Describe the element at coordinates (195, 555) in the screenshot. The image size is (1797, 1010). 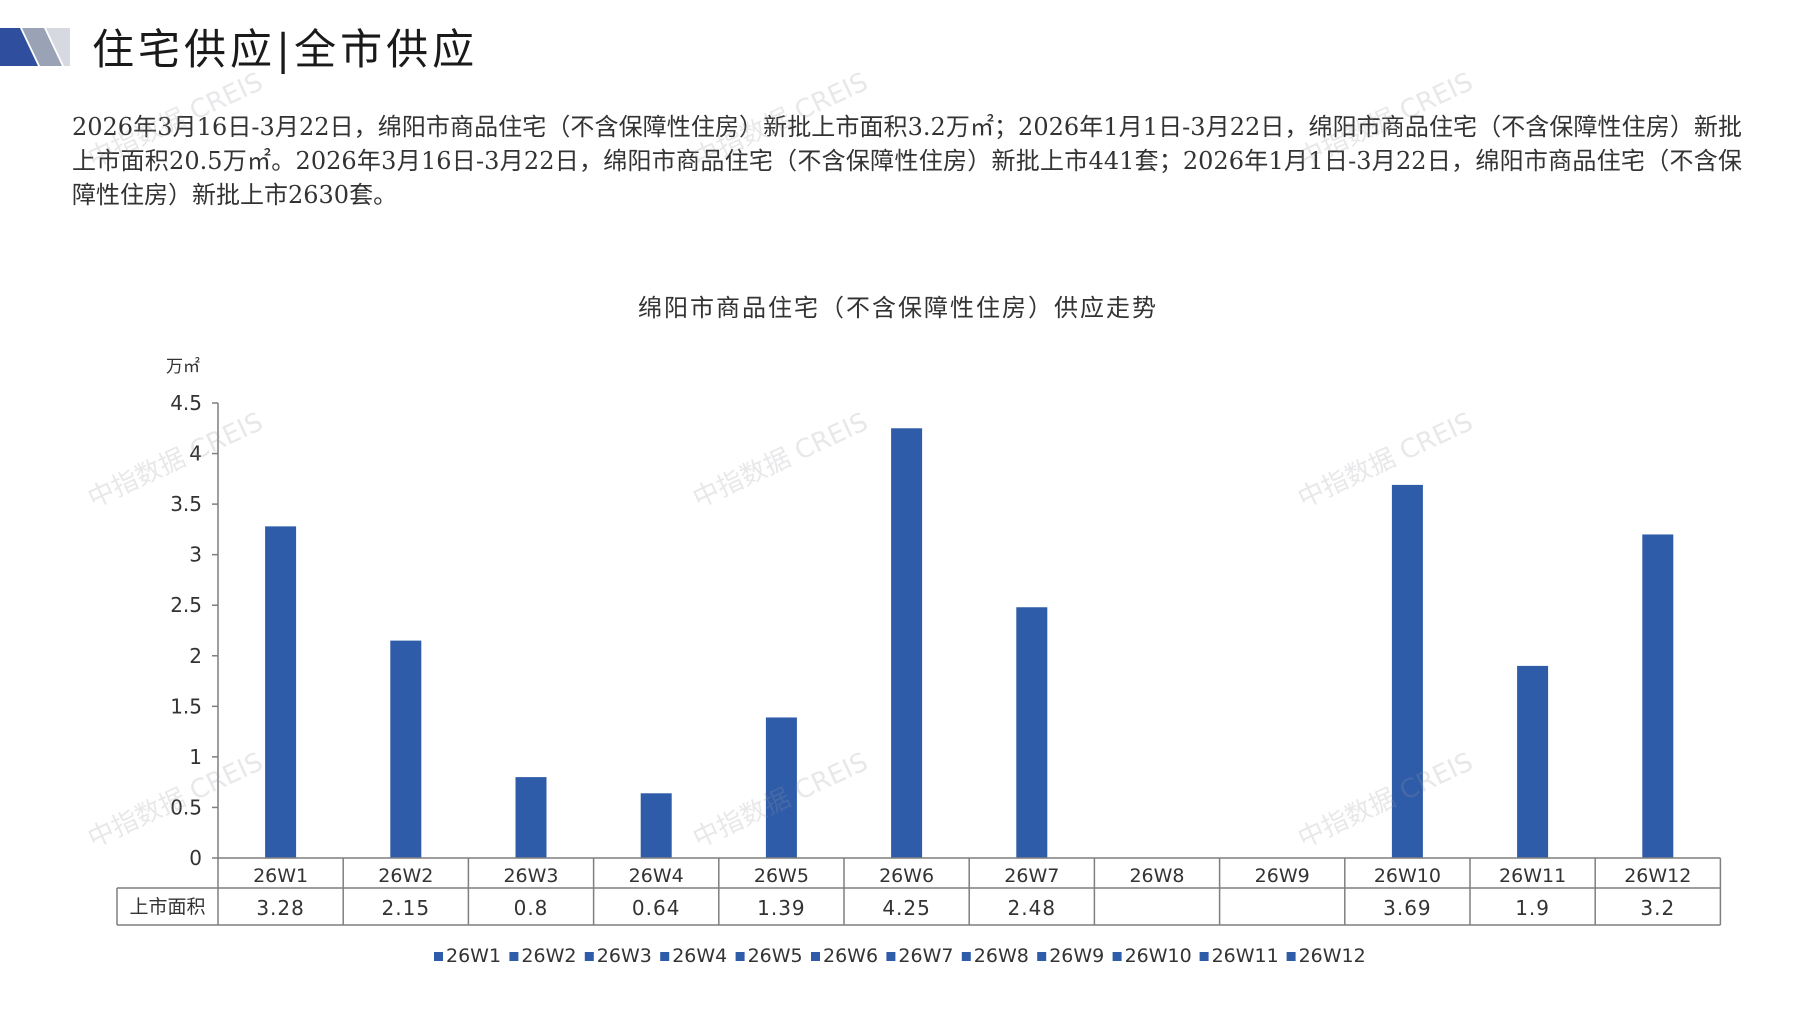
I see `y-tick-label: 3` at that location.